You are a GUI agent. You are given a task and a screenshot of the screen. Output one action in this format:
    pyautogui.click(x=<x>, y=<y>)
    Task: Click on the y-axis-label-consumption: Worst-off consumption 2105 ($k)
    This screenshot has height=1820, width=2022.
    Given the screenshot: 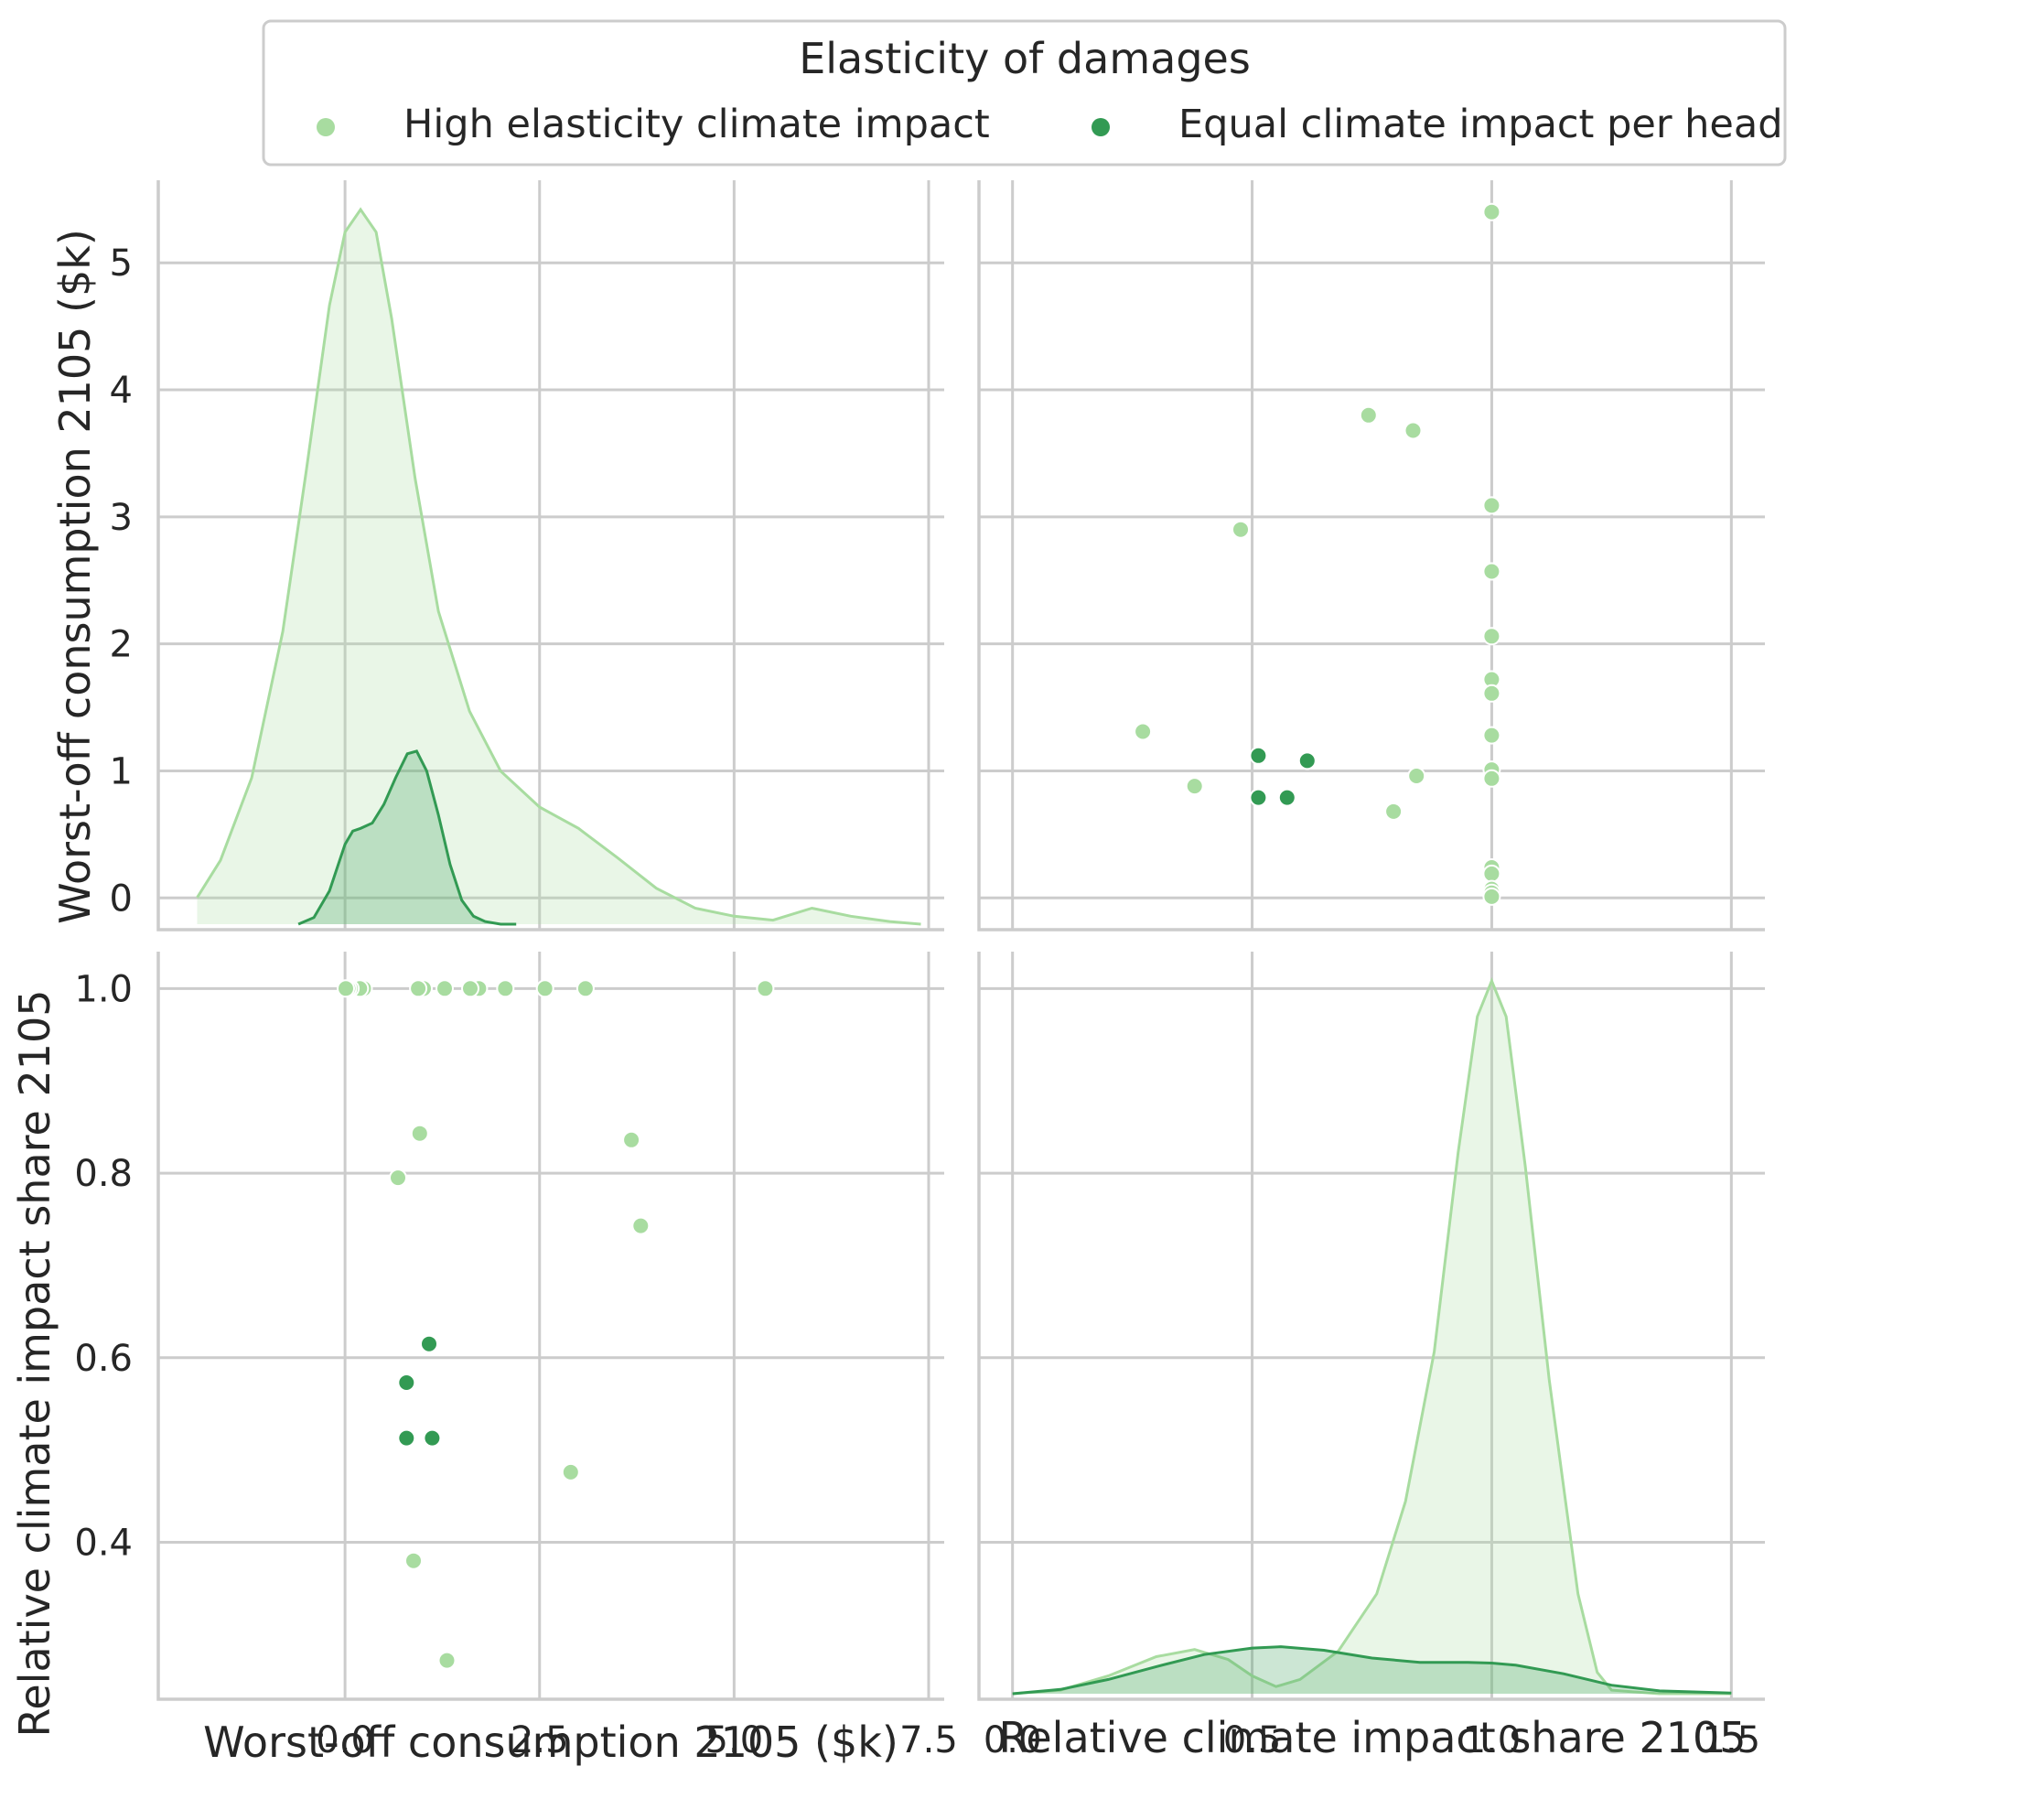 What is the action you would take?
    pyautogui.click(x=75, y=576)
    